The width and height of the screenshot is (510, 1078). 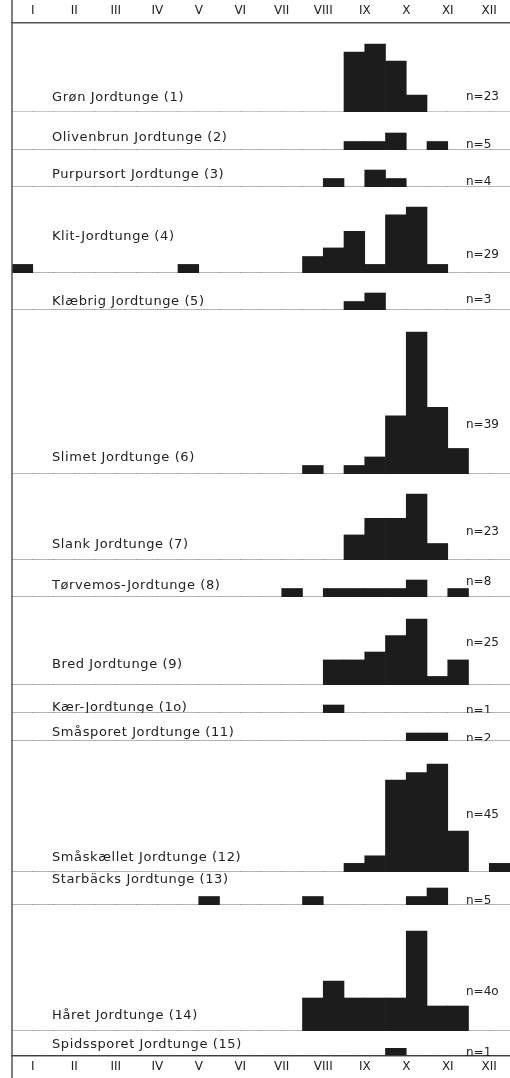 What do you see at coordinates (113, 236) in the screenshot?
I see `text: Klit-Jordtunge (4)` at bounding box center [113, 236].